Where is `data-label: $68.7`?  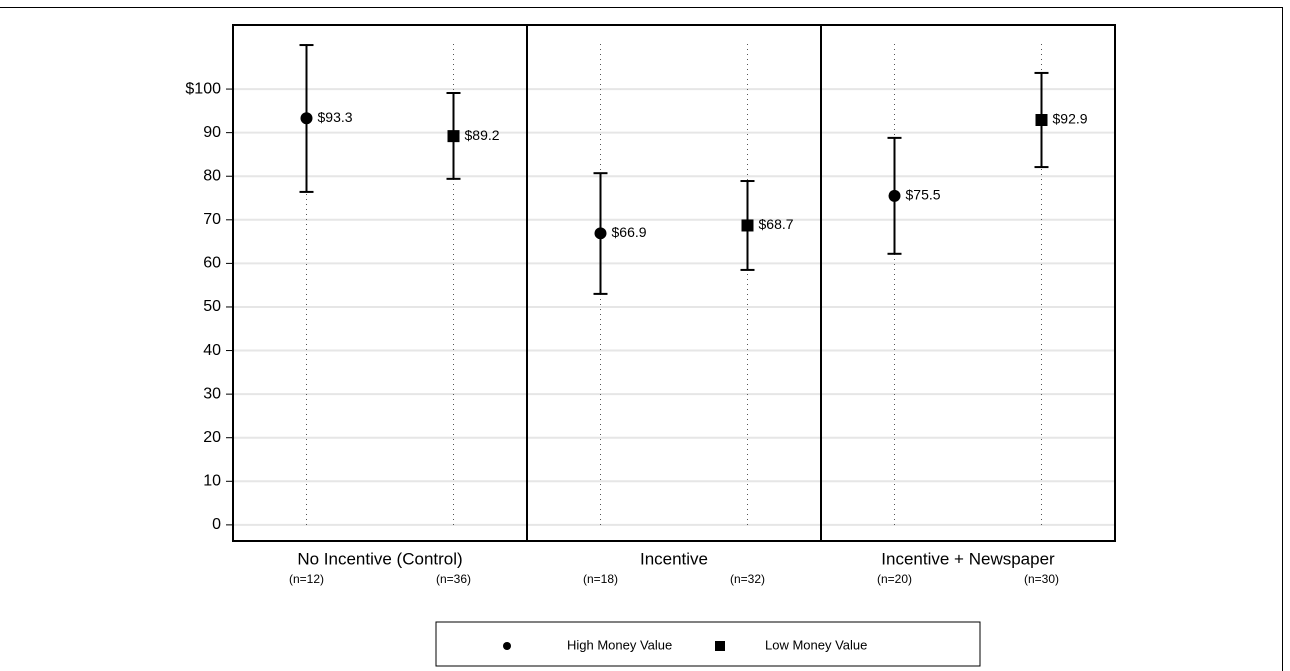
data-label: $68.7 is located at coordinates (776, 224).